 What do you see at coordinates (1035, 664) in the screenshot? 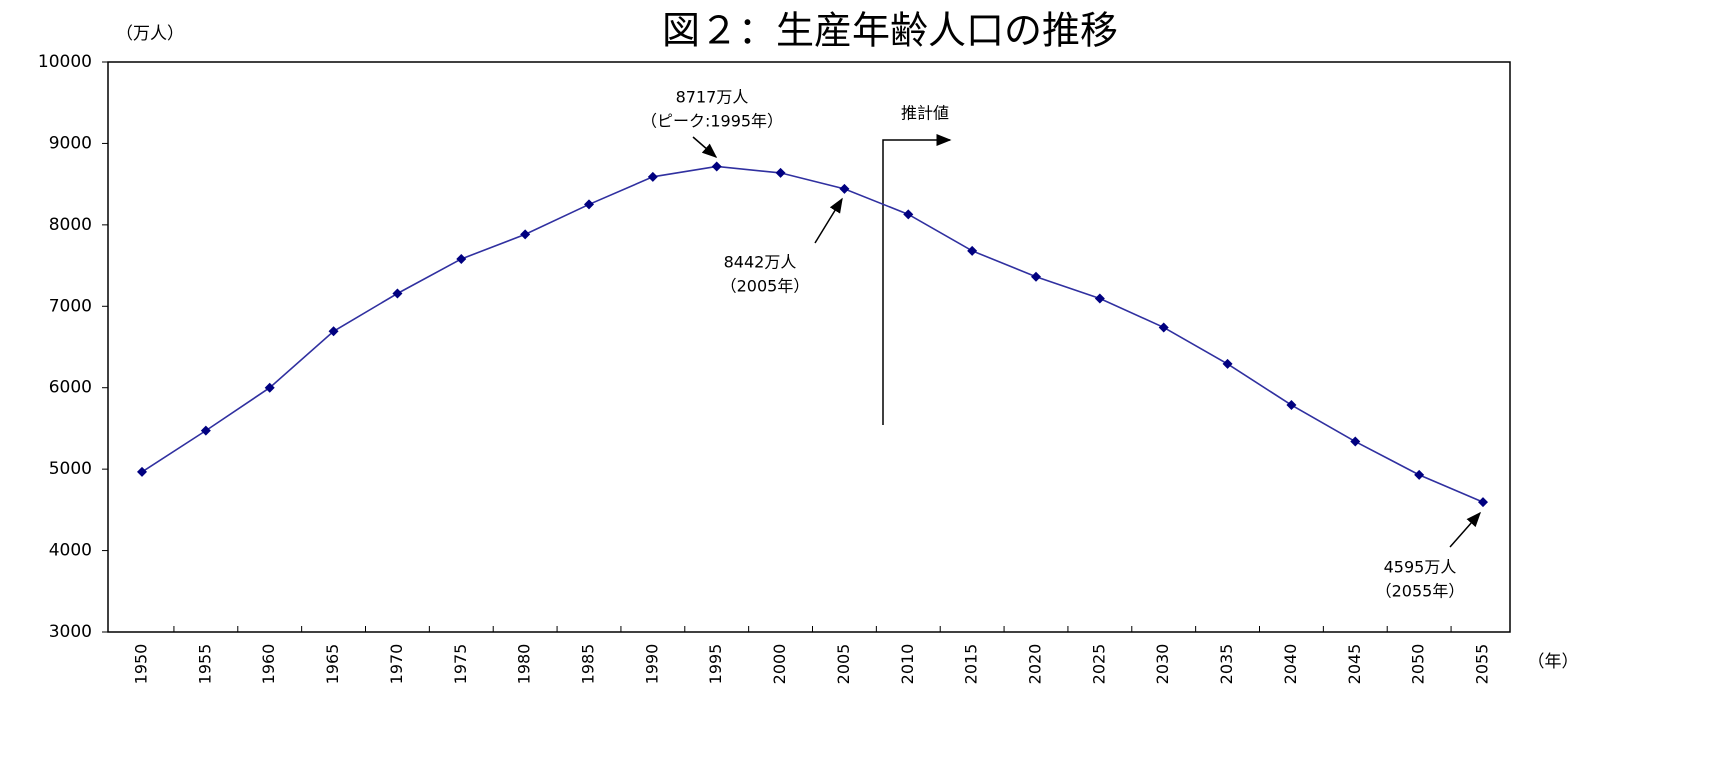
I see `x-tick-label: 2020` at bounding box center [1035, 664].